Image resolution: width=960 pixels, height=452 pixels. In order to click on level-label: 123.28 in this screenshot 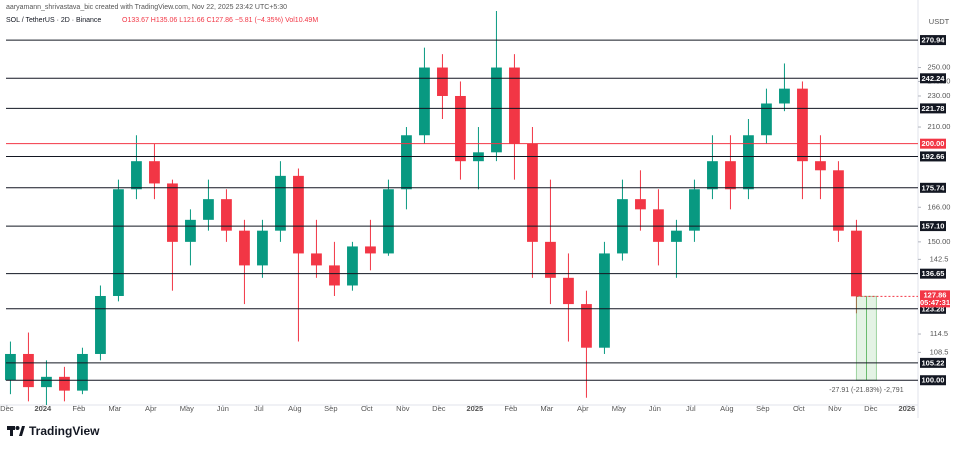, I will do `click(933, 308)`.